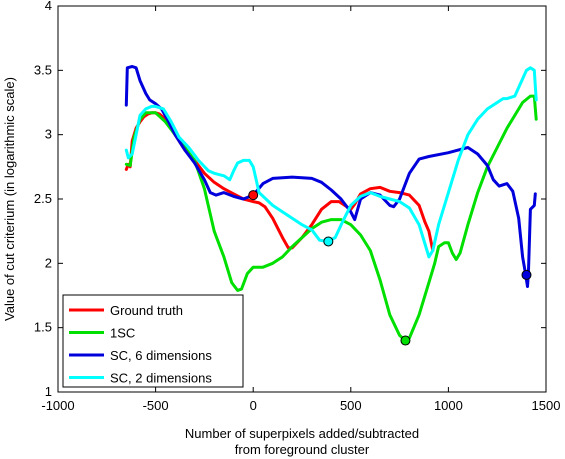 This screenshot has width=565, height=459. Describe the element at coordinates (48, 134) in the screenshot. I see `y-tick-label: 3` at that location.